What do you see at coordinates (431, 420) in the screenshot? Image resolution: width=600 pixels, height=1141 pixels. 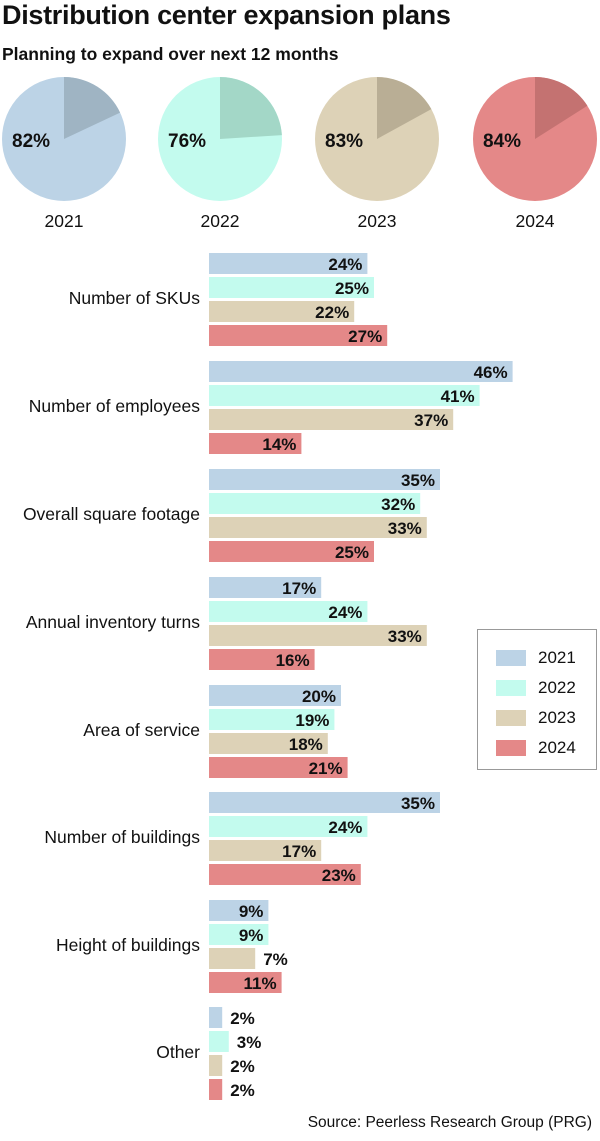 I see `bar-value-label: 37%` at bounding box center [431, 420].